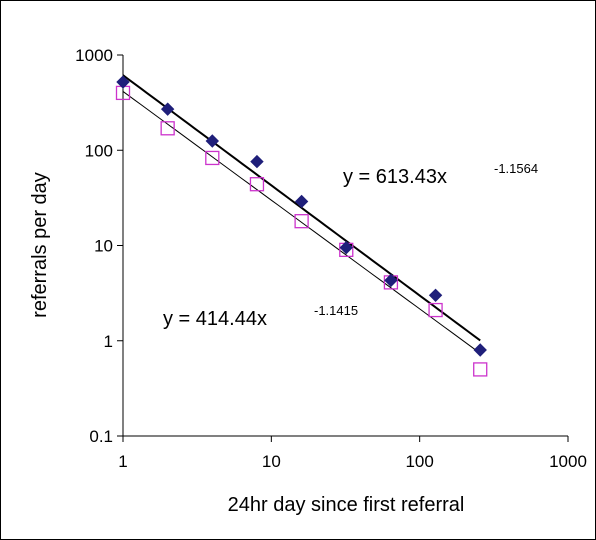 The width and height of the screenshot is (596, 540). I want to click on equation-series-2: y = 414.44x -1.1415, so click(260, 316).